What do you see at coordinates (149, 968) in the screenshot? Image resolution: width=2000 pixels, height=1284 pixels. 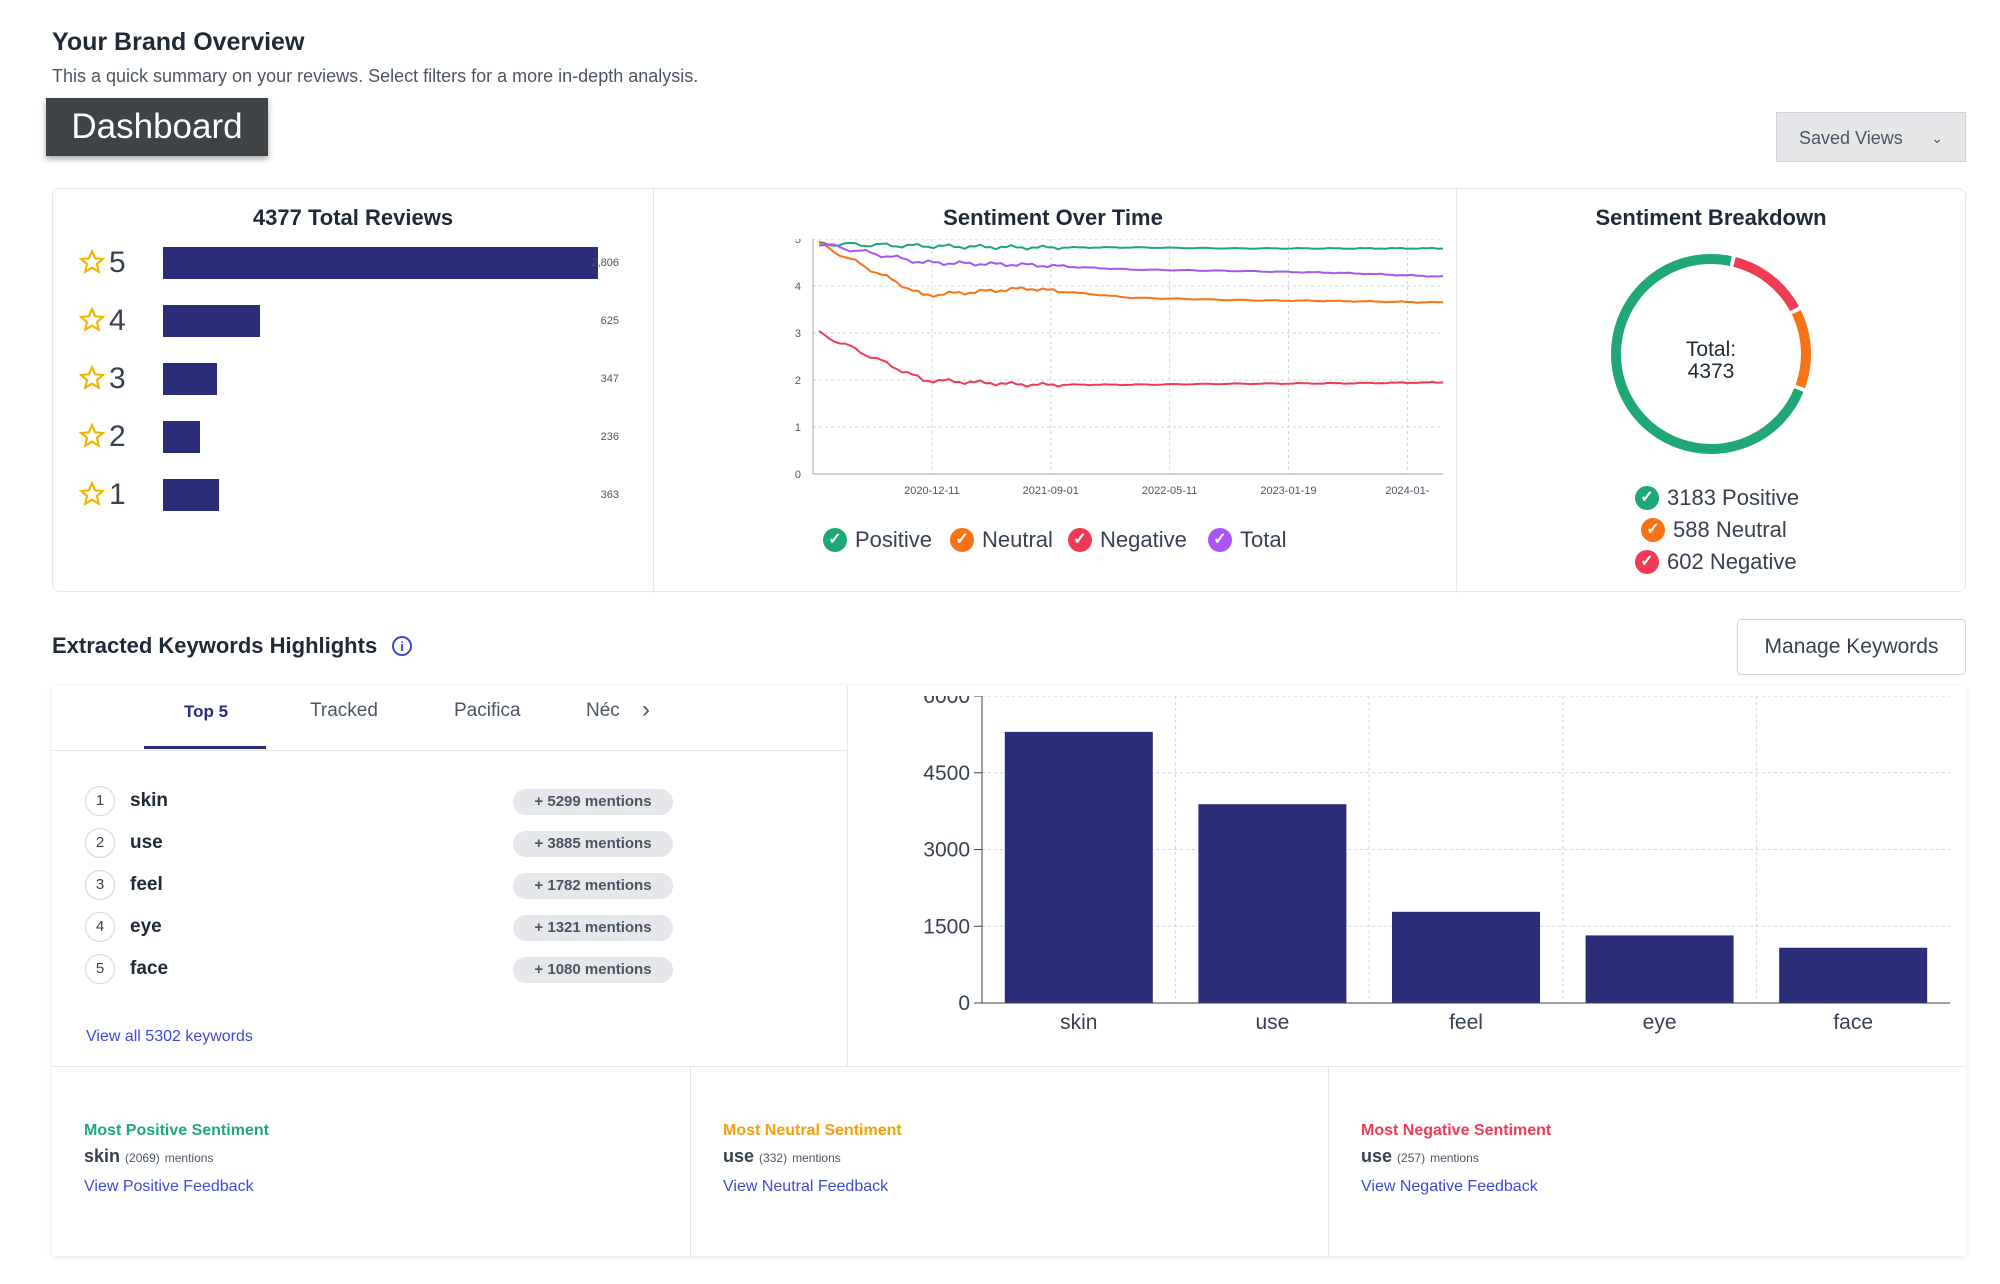 I see `keyword-word: face` at bounding box center [149, 968].